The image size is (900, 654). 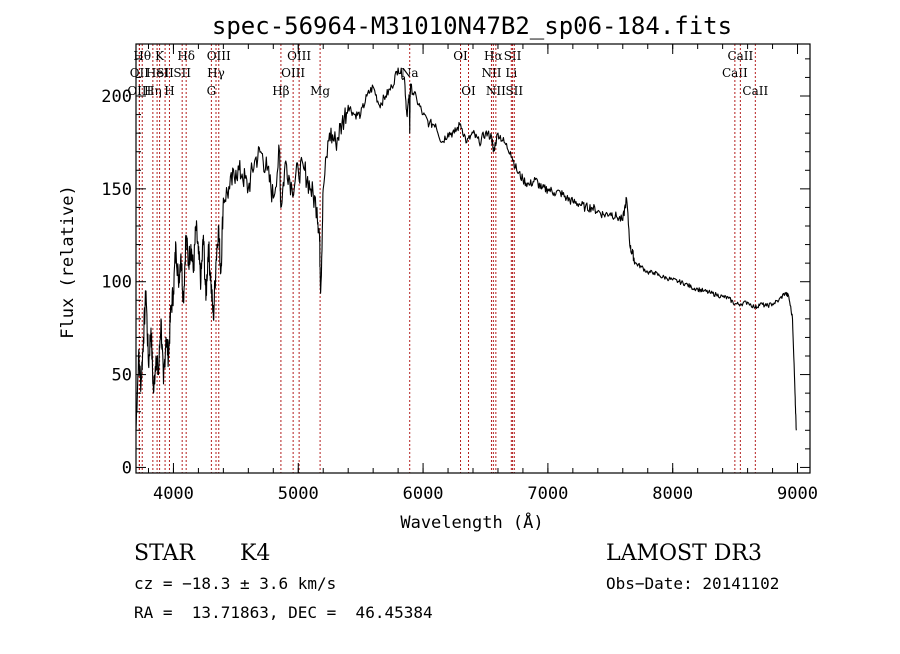 What do you see at coordinates (472, 26) in the screenshot?
I see `chart-title: spec-56964-M31010N47B2_sp06-184.fits` at bounding box center [472, 26].